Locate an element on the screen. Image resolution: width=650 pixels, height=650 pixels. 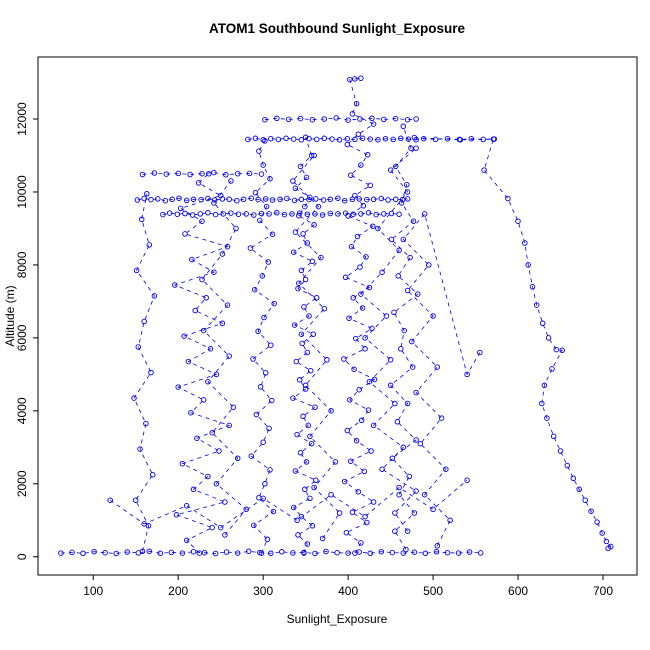
x-tick-label: 300 is located at coordinates (263, 591).